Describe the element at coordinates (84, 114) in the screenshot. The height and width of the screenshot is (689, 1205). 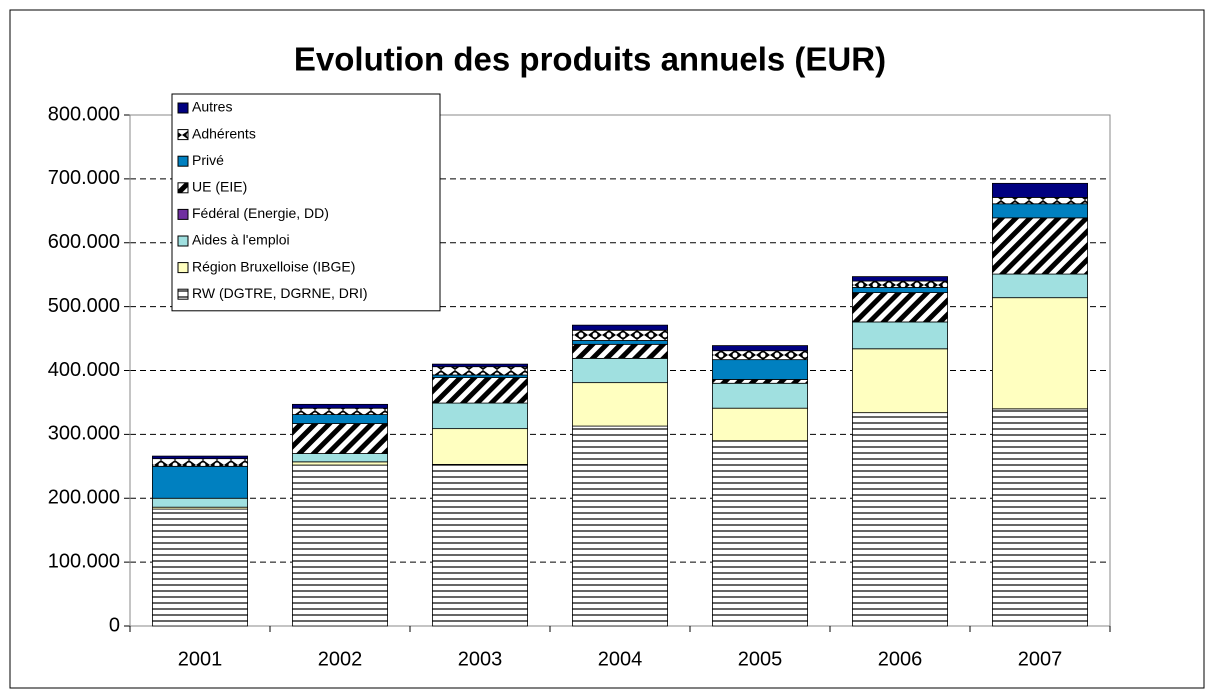
I see `y-tick-label: 800.000` at that location.